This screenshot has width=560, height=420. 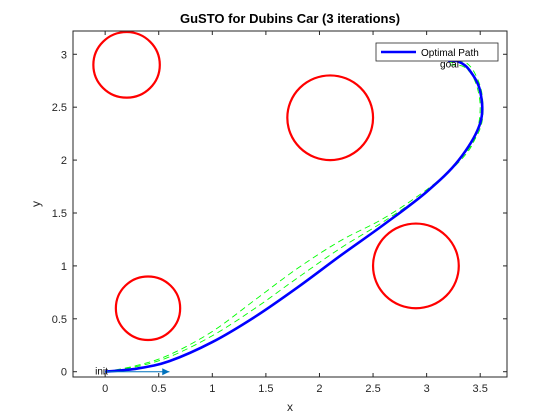 I want to click on x-tick-label: 2.5, so click(x=372, y=389).